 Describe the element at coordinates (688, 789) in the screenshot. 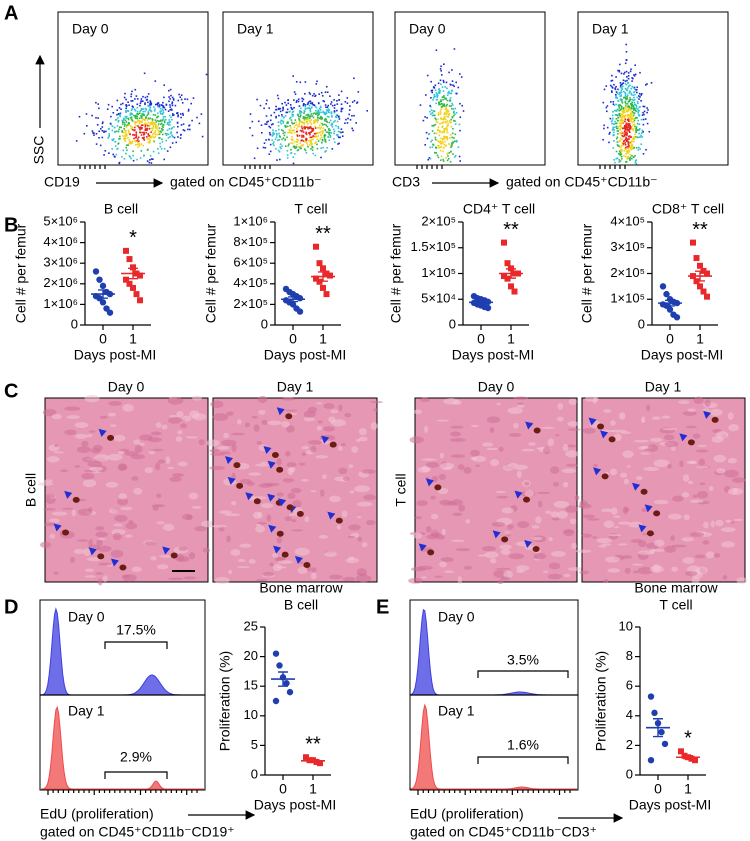

I see `x-tick-label: 1` at that location.